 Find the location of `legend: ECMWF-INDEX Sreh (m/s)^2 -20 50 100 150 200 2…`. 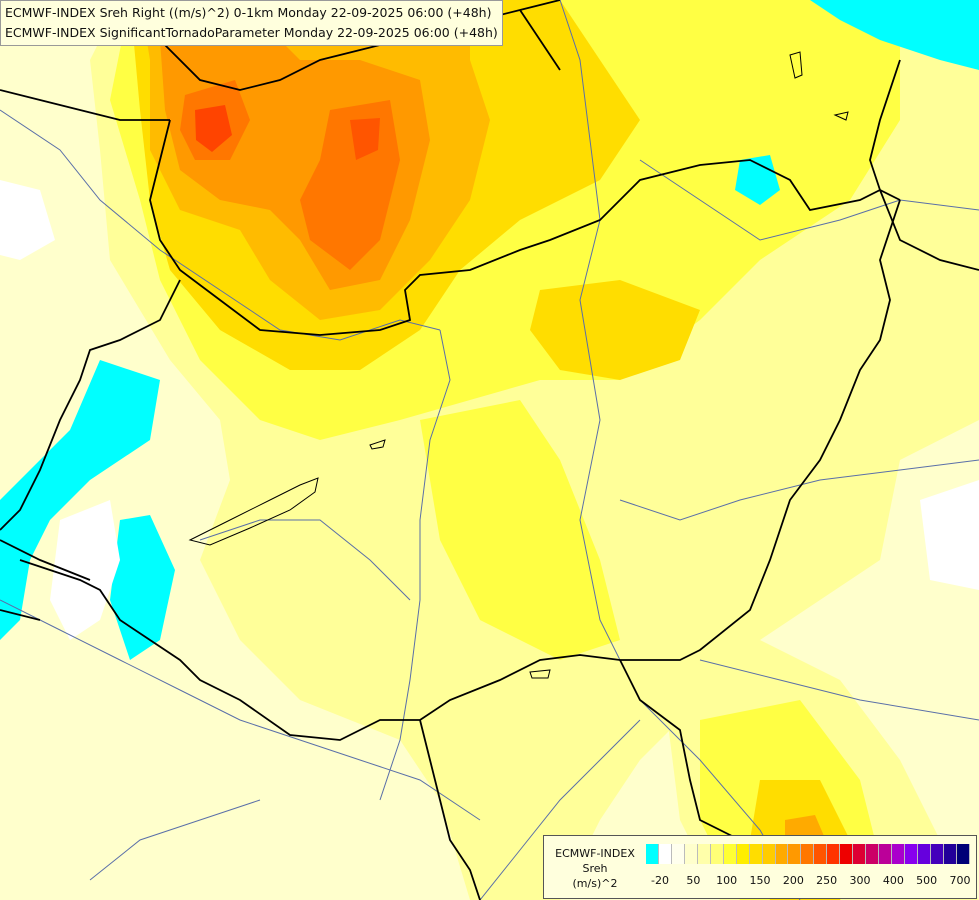

legend: ECMWF-INDEX Sreh (m/s)^2 -20 50 100 150 200 2… is located at coordinates (760, 867).